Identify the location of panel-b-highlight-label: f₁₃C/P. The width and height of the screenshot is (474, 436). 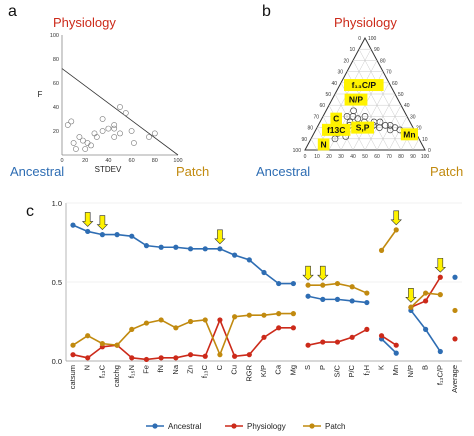
(364, 85).